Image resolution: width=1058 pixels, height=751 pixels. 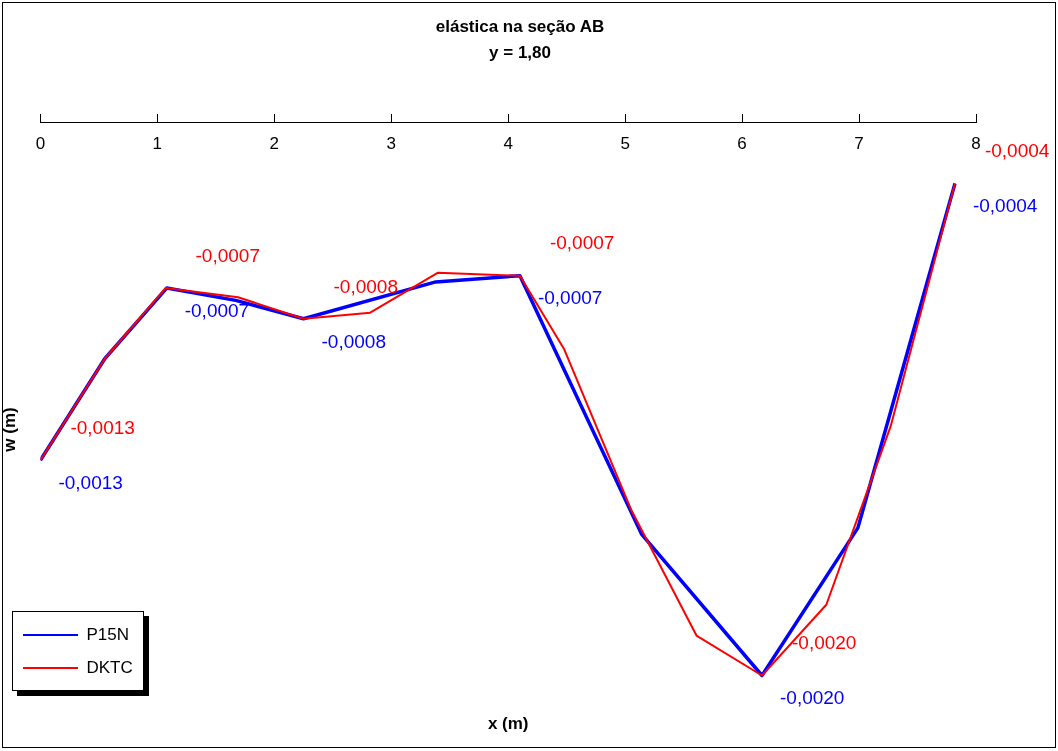 I want to click on legend-label: P15N, so click(x=107, y=634).